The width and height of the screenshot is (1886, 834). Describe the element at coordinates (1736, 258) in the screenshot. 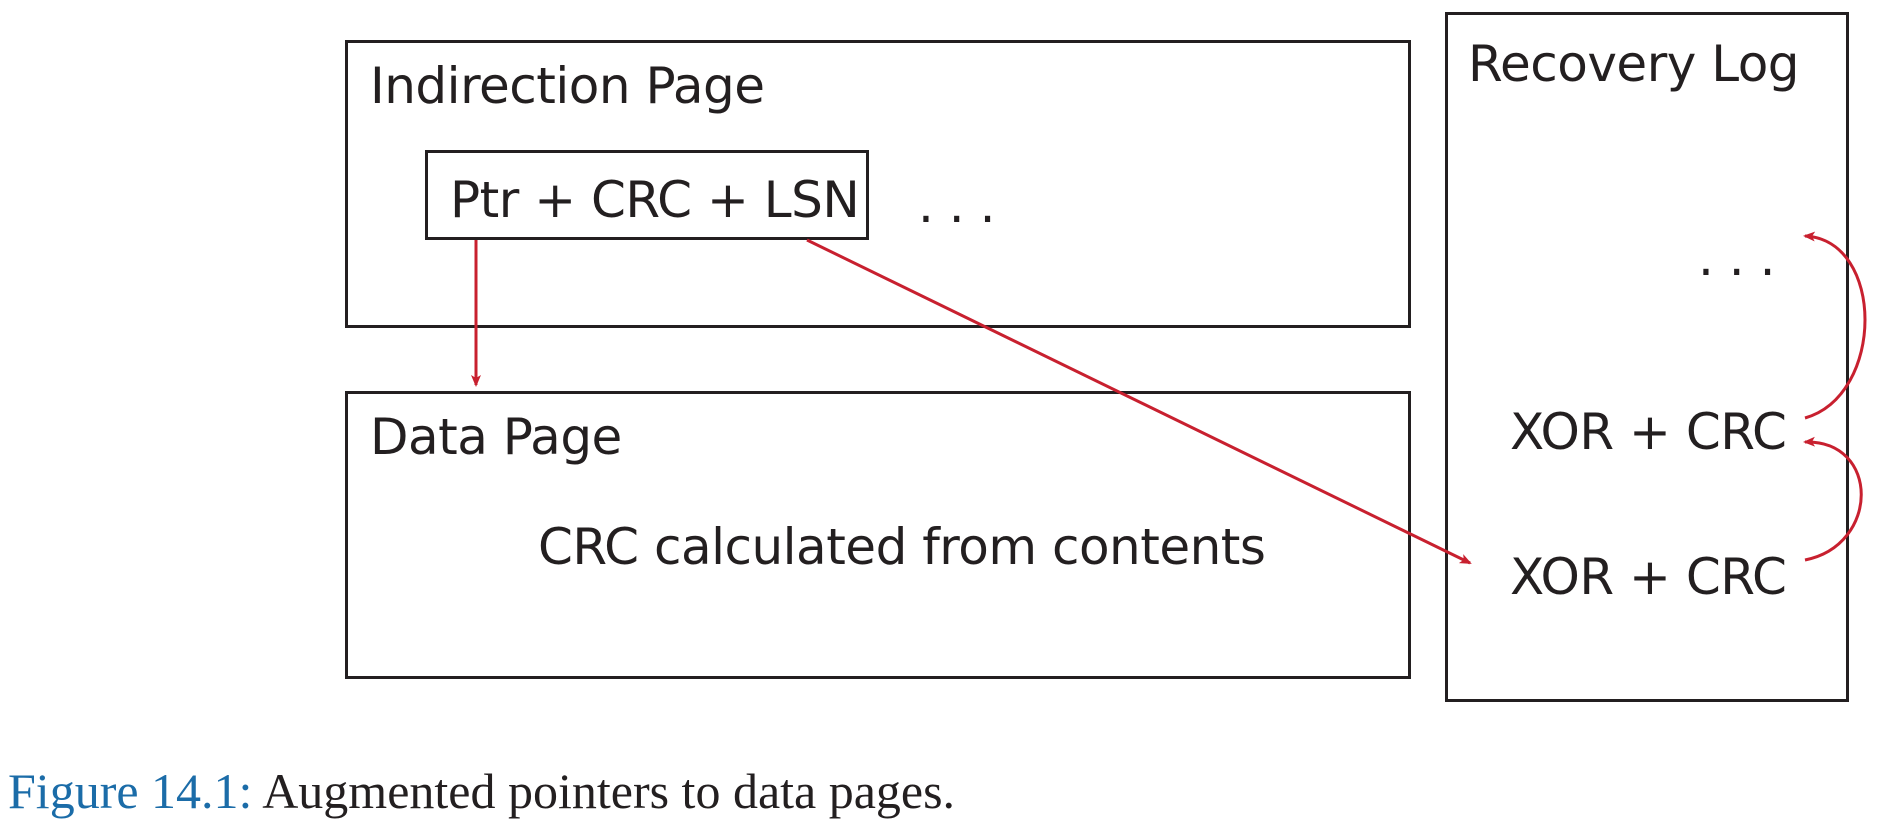

I see `log-ellipsis: . . .` at that location.